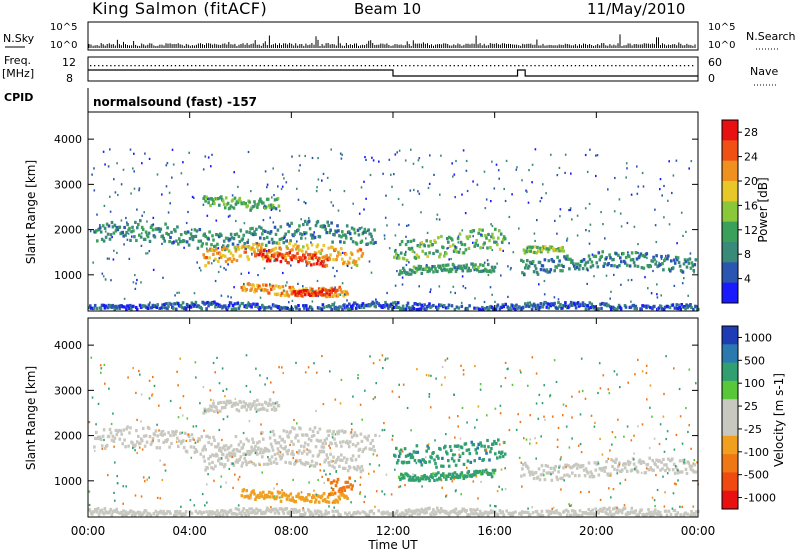  Describe the element at coordinates (715, 62) in the screenshot. I see `nave-tick-60: 60` at that location.